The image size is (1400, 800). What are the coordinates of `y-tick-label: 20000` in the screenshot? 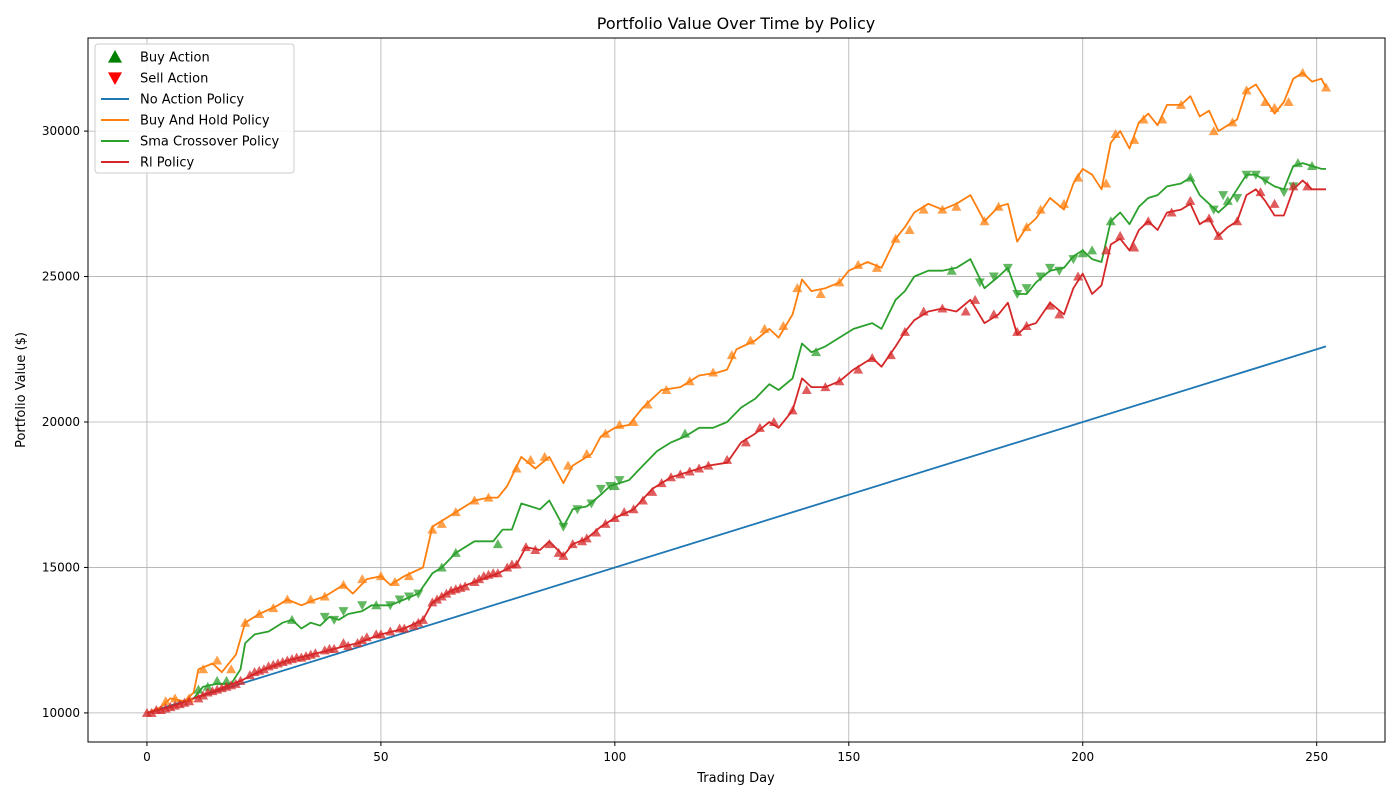 It's located at (61, 422).